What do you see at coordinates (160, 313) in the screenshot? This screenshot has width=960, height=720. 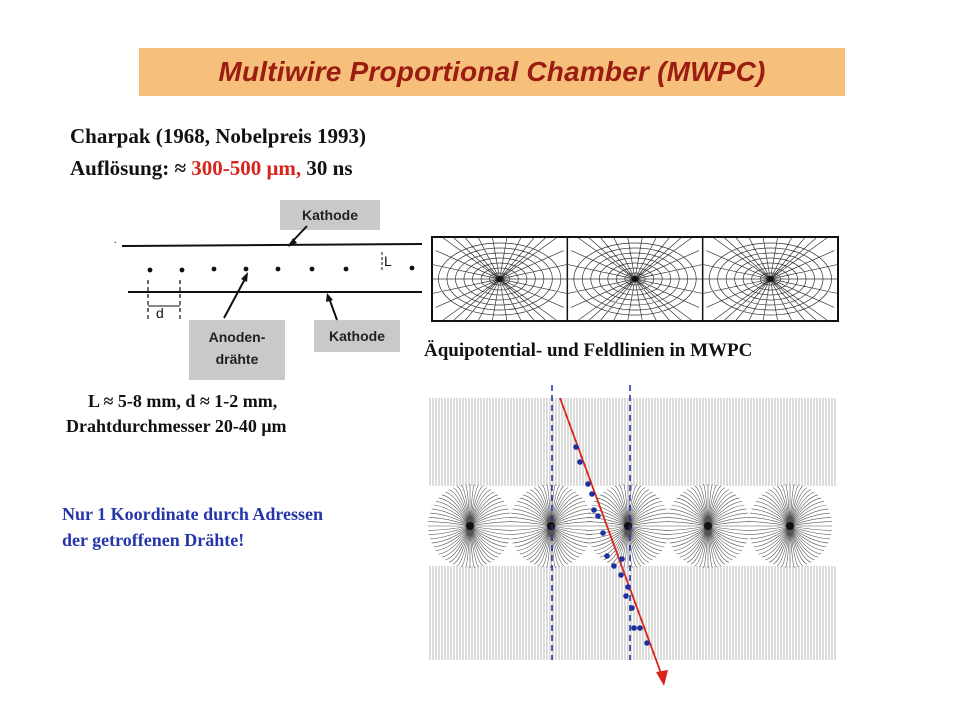 I see `dim-d-label: d` at bounding box center [160, 313].